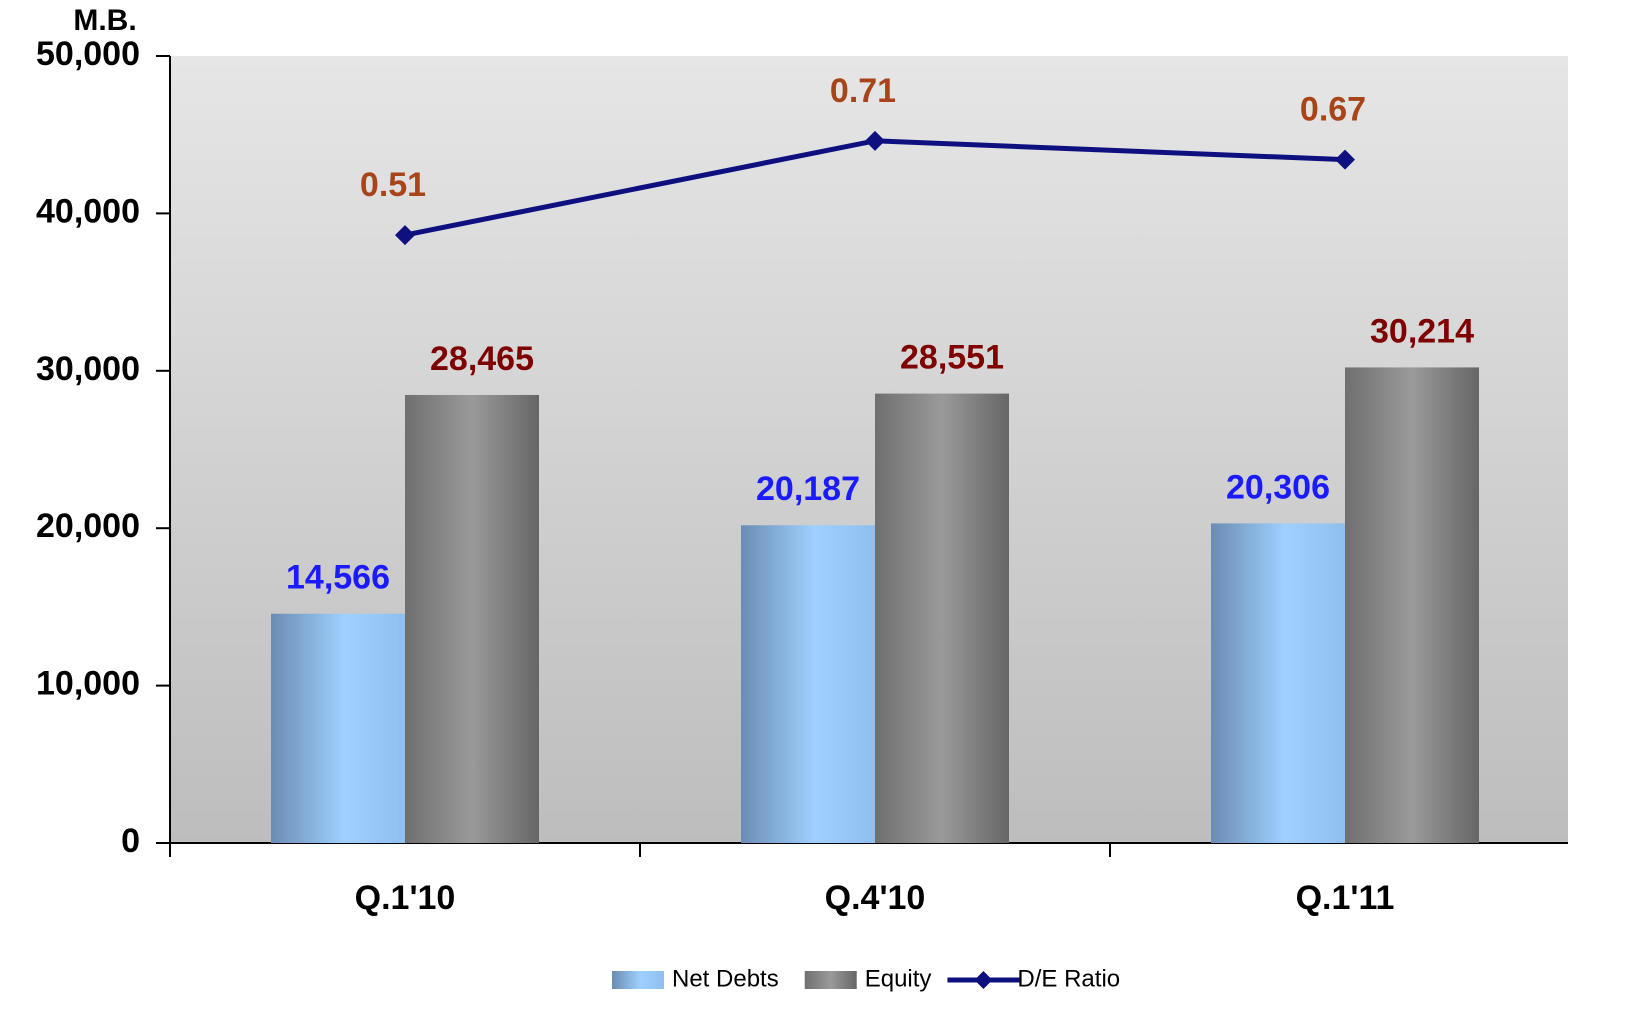 The width and height of the screenshot is (1626, 1033). What do you see at coordinates (875, 898) in the screenshot?
I see `x-tick-label: Q.4'10` at bounding box center [875, 898].